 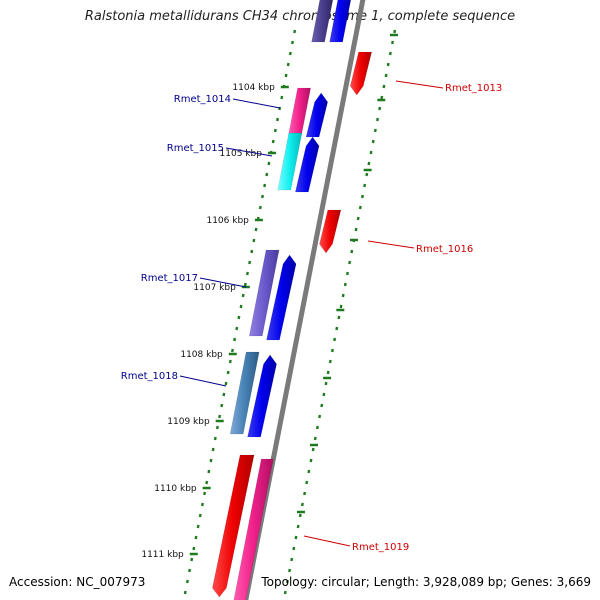 What do you see at coordinates (340, 21) in the screenshot?
I see `gene-arrow-top-forward` at bounding box center [340, 21].